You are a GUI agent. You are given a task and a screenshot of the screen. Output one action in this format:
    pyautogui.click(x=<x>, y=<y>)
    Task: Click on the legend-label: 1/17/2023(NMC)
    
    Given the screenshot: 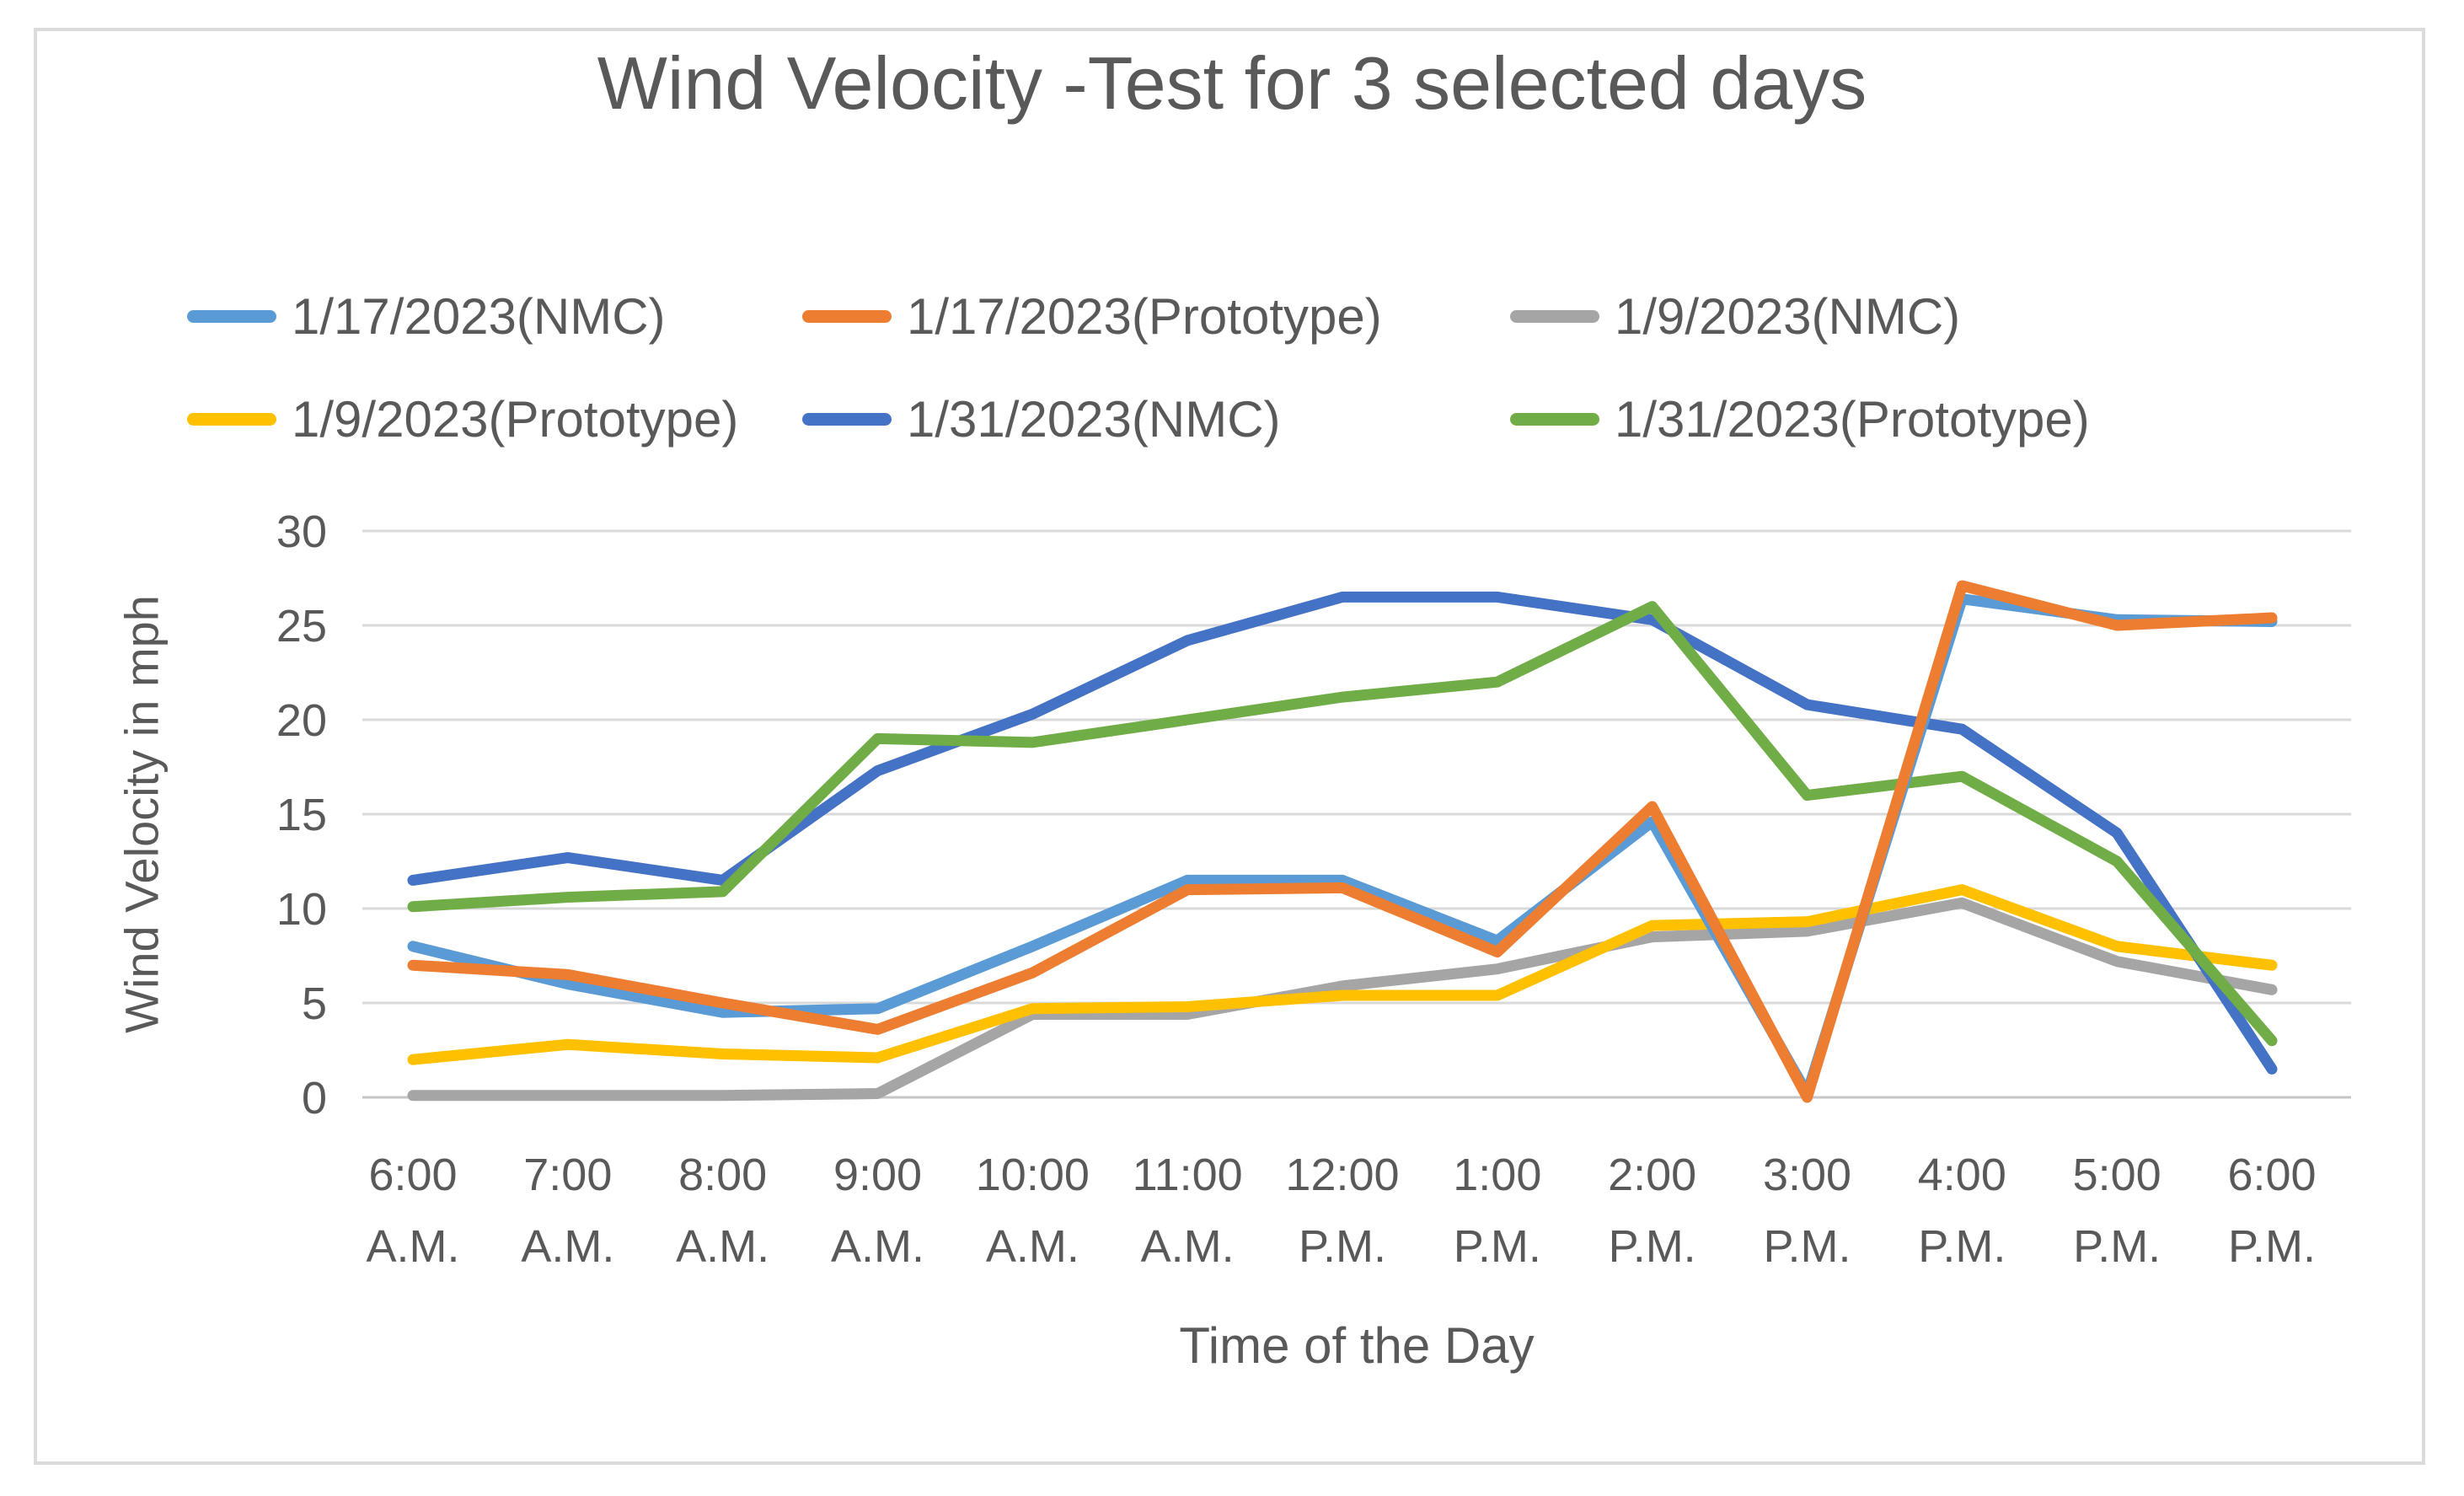 What is the action you would take?
    pyautogui.click(x=479, y=316)
    